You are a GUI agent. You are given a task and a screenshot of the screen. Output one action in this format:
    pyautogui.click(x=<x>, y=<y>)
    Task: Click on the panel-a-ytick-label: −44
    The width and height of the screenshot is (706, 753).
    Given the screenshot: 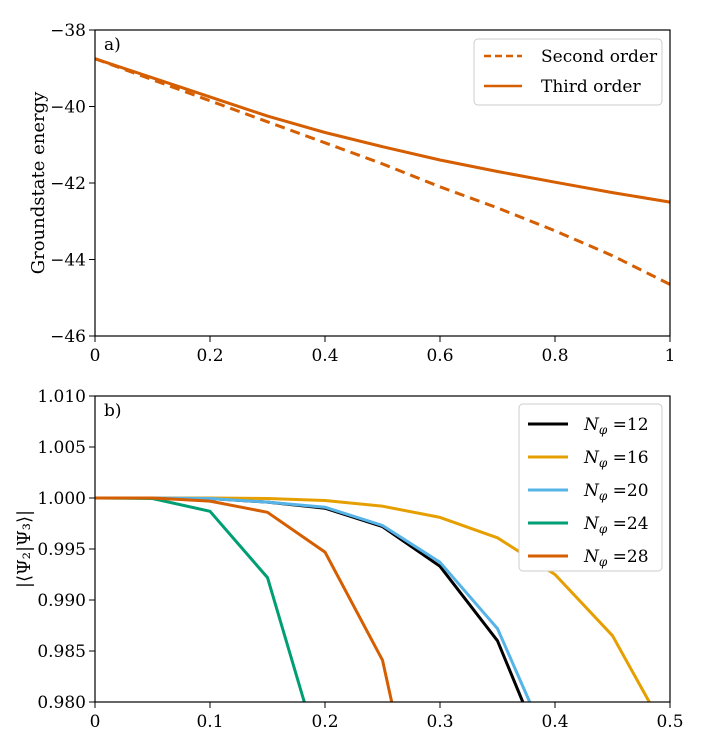 What is the action you would take?
    pyautogui.click(x=68, y=261)
    